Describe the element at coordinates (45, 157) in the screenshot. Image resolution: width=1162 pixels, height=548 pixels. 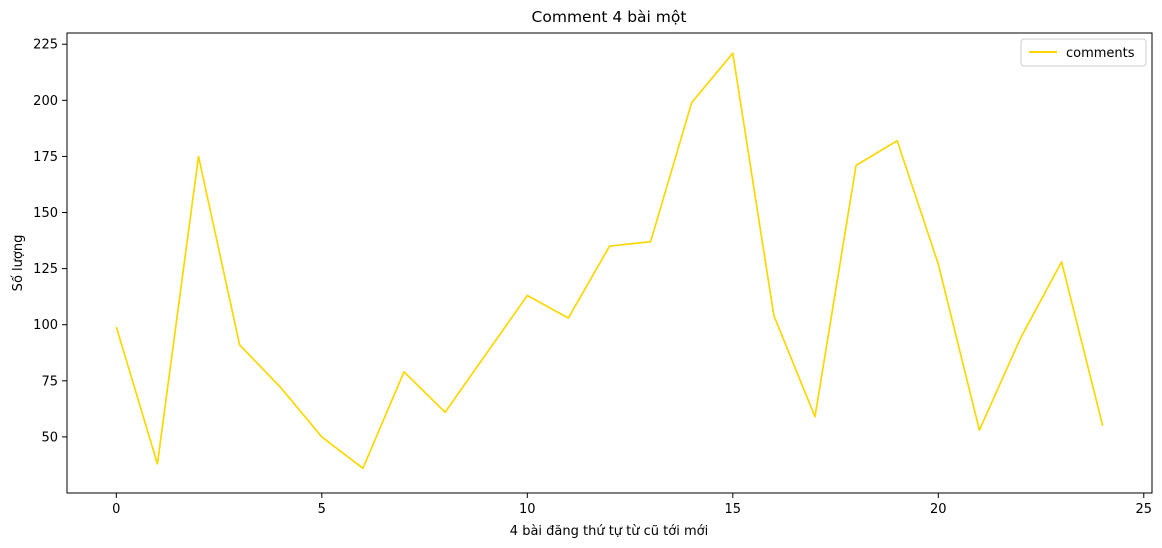
I see `y-tick-label: 175` at that location.